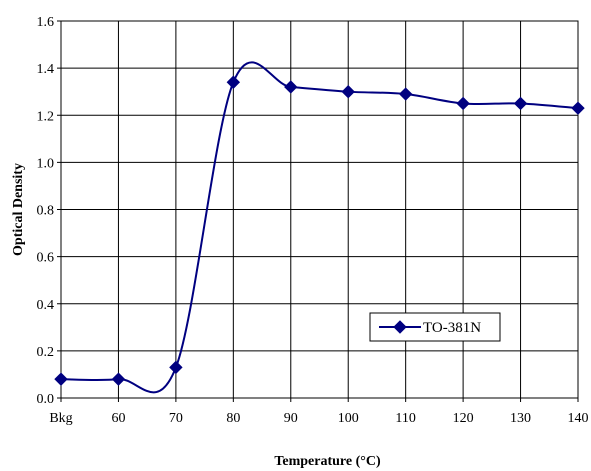  Describe the element at coordinates (348, 418) in the screenshot. I see `x-tick-label: 100` at that location.